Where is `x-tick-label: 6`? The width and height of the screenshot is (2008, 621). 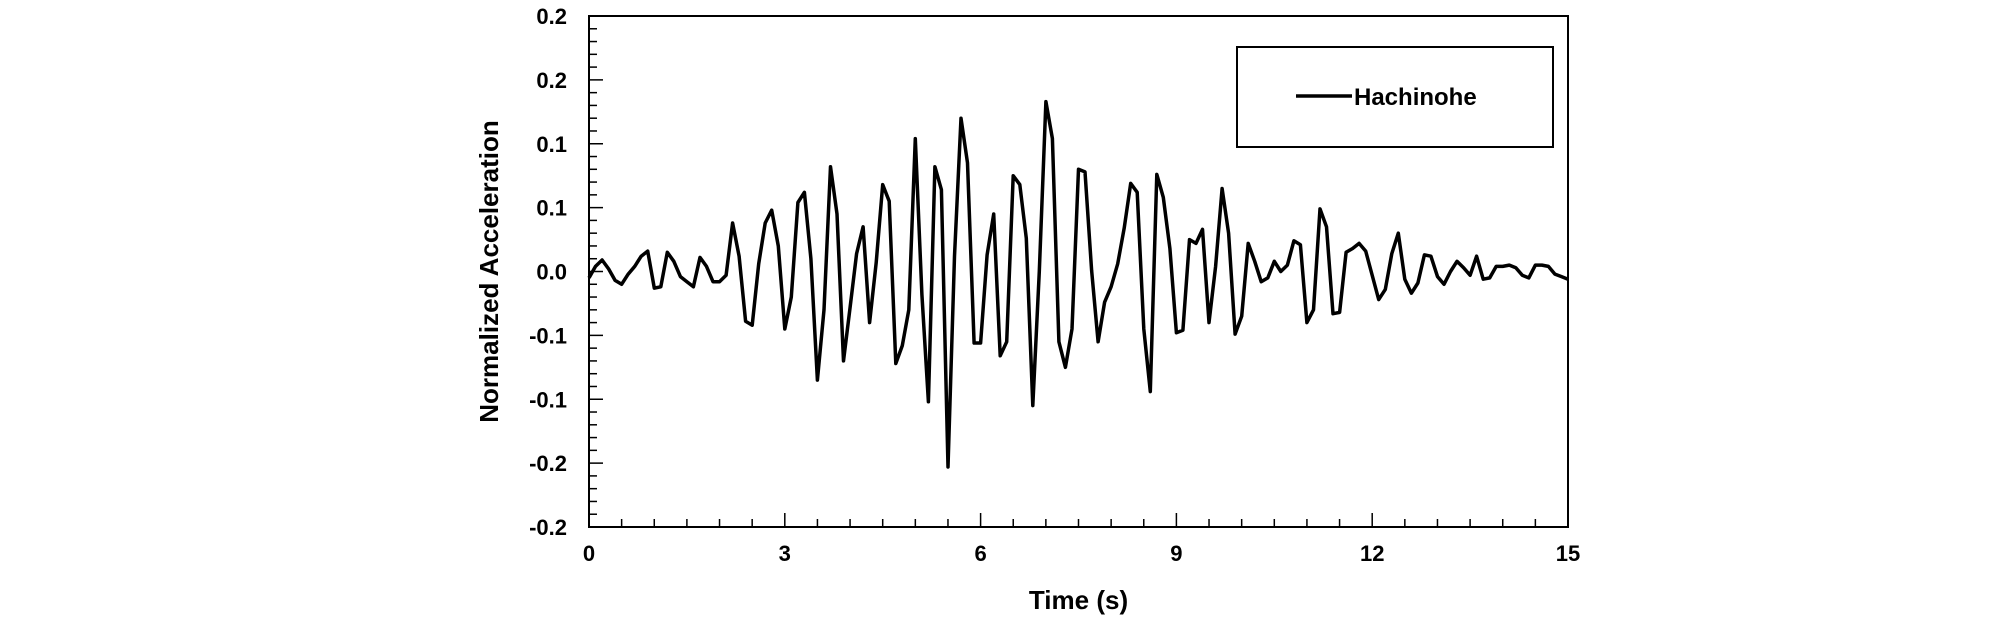
x-tick-label: 6 is located at coordinates (980, 553).